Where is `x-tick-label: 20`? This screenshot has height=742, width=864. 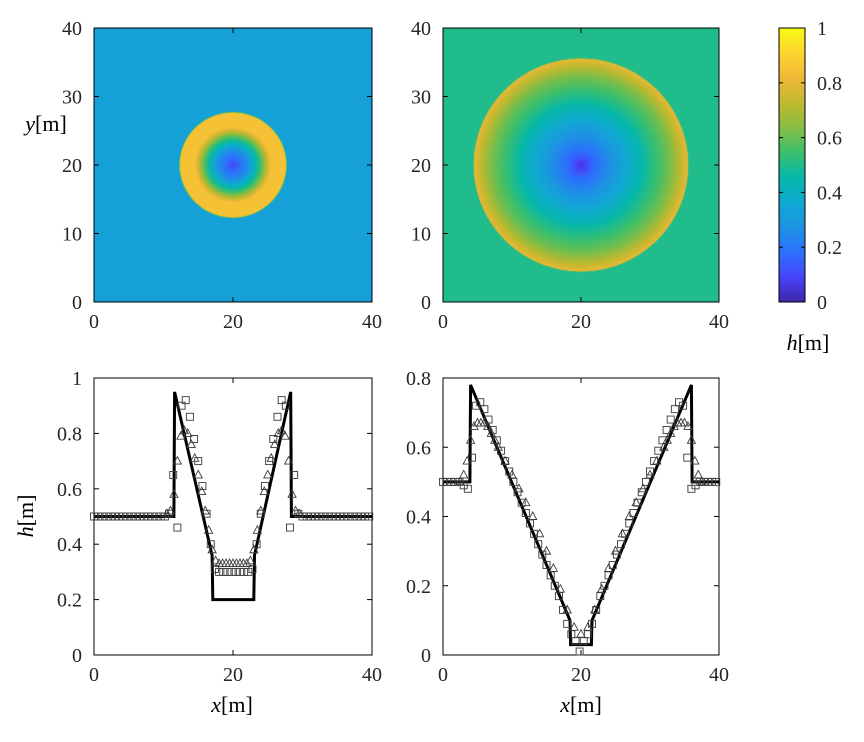 x-tick-label: 20 is located at coordinates (233, 675).